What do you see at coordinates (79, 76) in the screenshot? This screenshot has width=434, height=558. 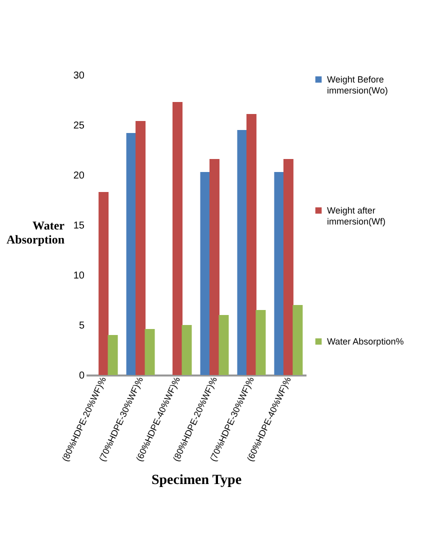 I see `y-tick-label: 30` at bounding box center [79, 76].